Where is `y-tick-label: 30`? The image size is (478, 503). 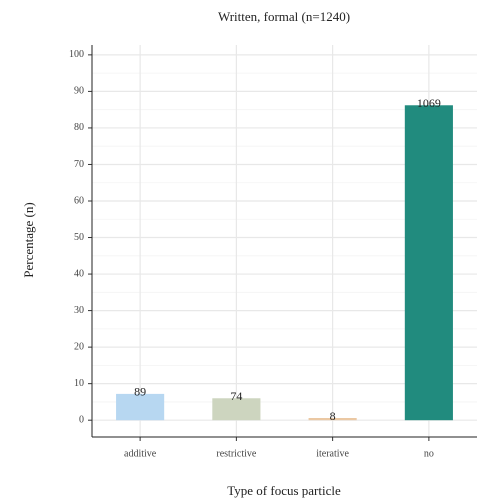
y-tick-label: 30 is located at coordinates (79, 310).